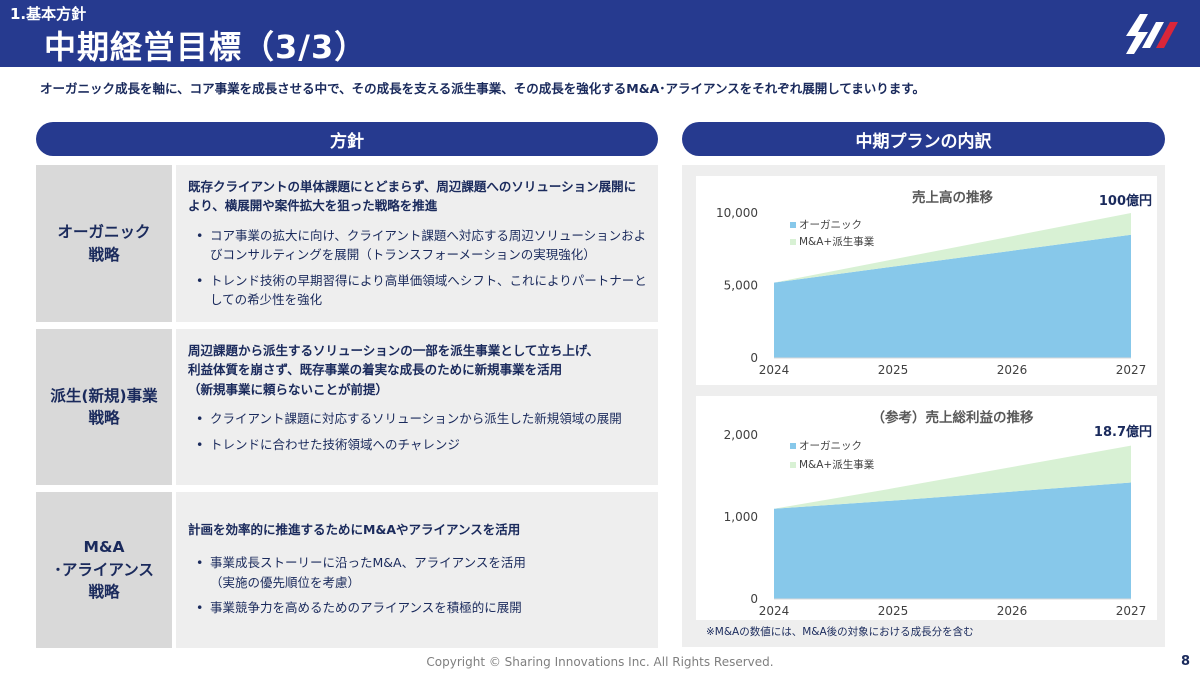  Describe the element at coordinates (313, 206) in the screenshot. I see `row-lead-line: より、横展開や案件拡大を狙った戦略を推進` at that location.